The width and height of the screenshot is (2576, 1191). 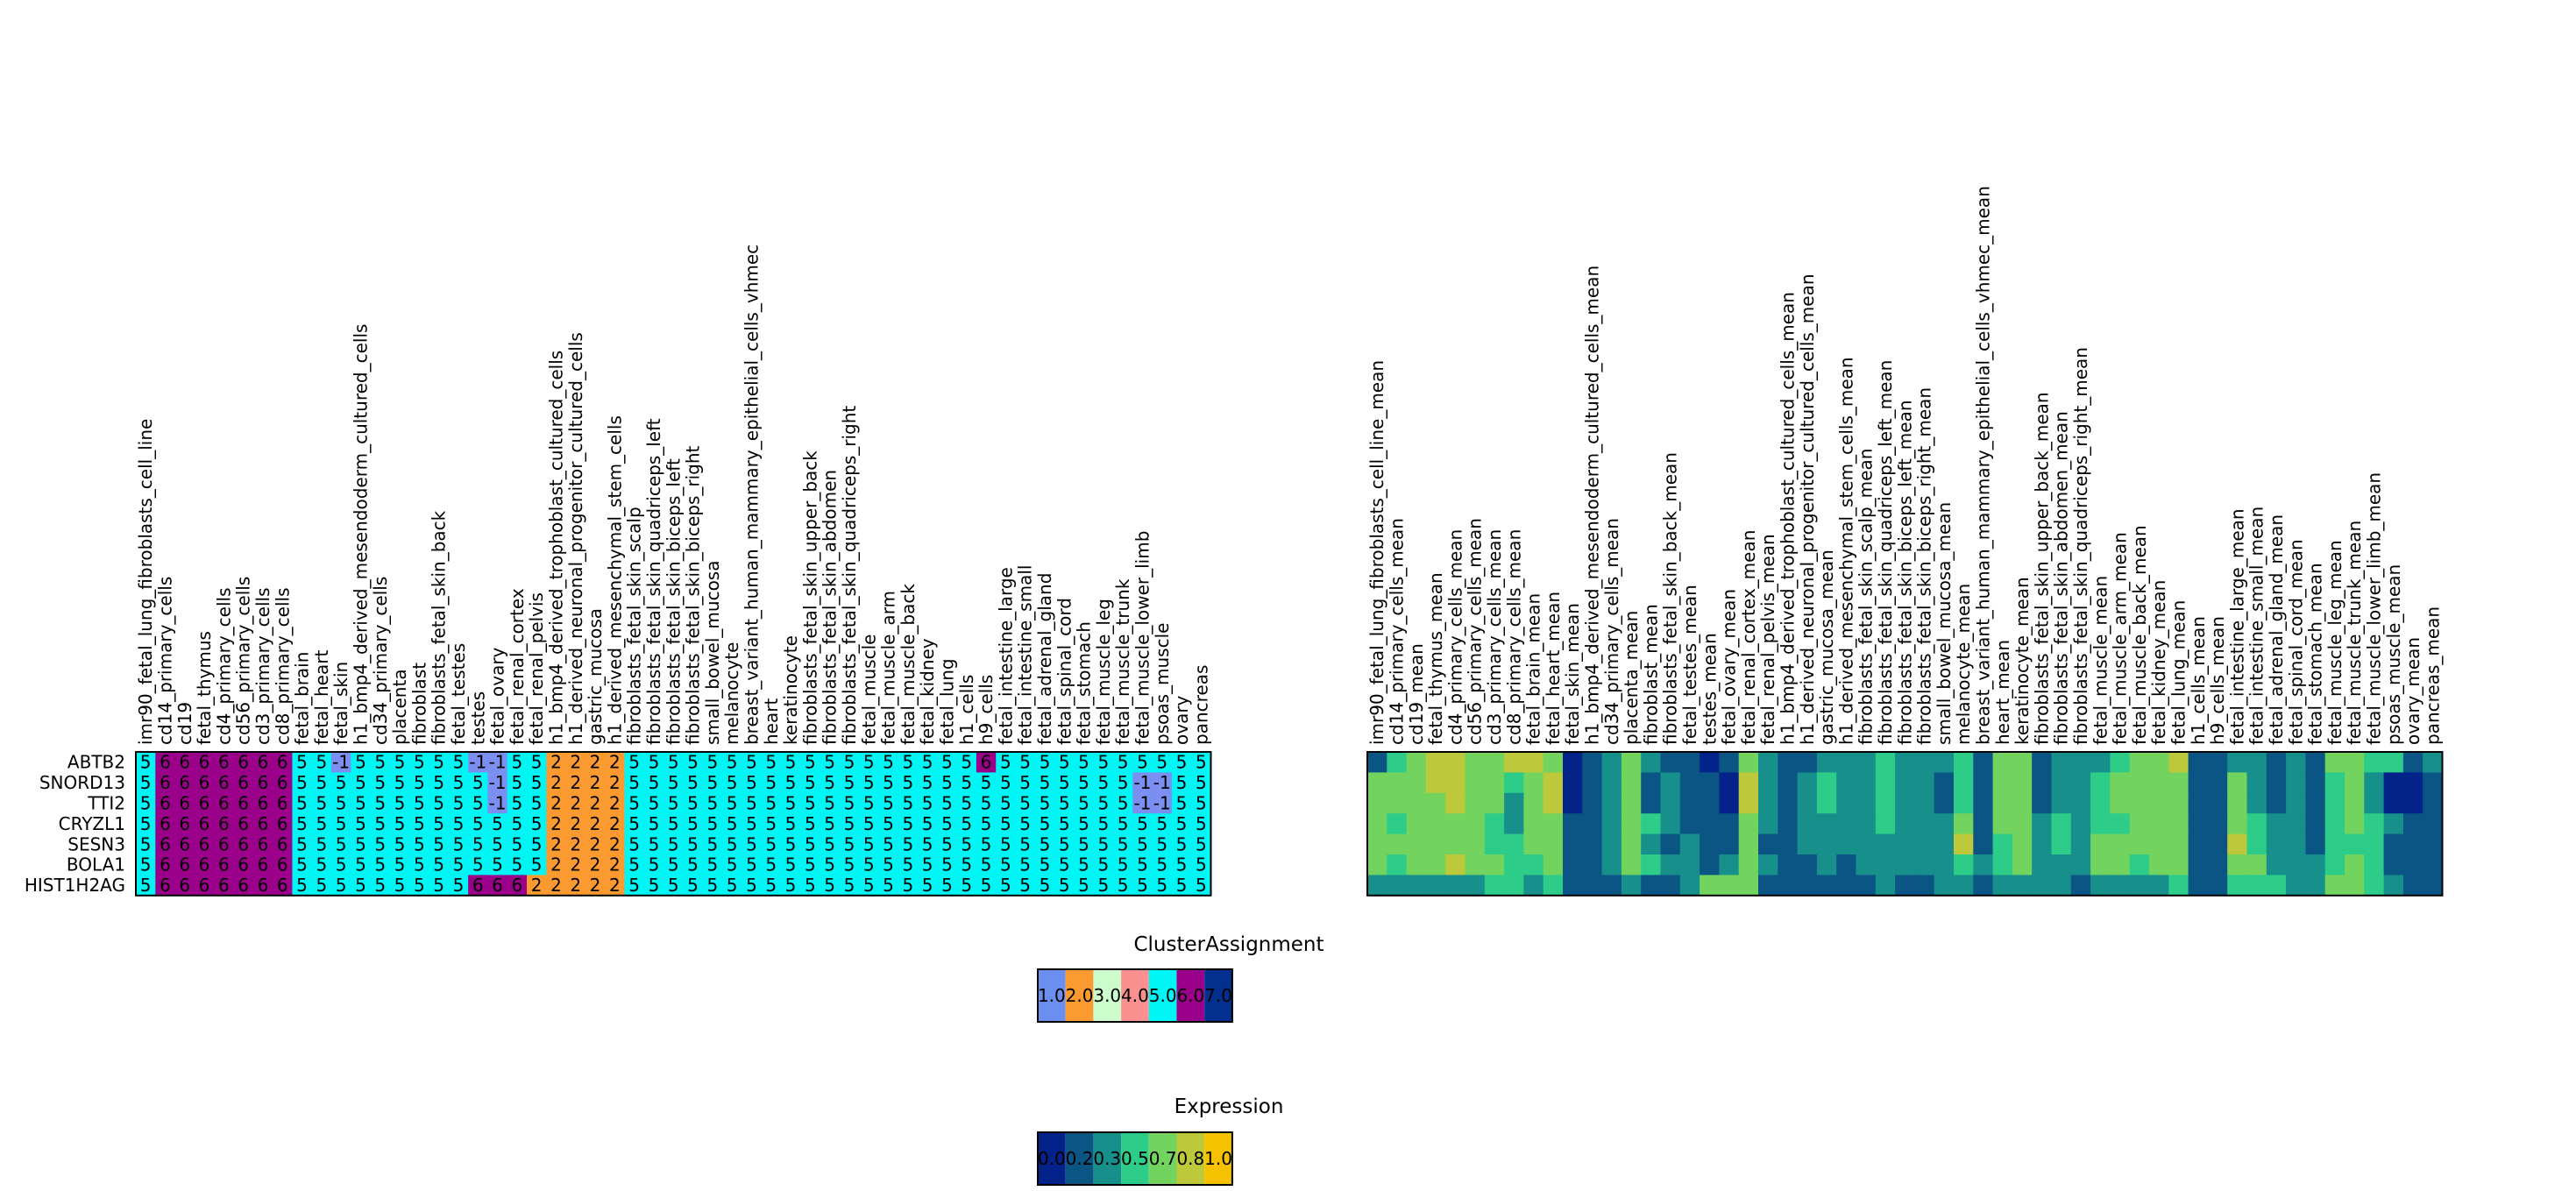 What do you see at coordinates (2295, 642) in the screenshot?
I see `expression-column-label: fetal_spinal_cord_mean` at bounding box center [2295, 642].